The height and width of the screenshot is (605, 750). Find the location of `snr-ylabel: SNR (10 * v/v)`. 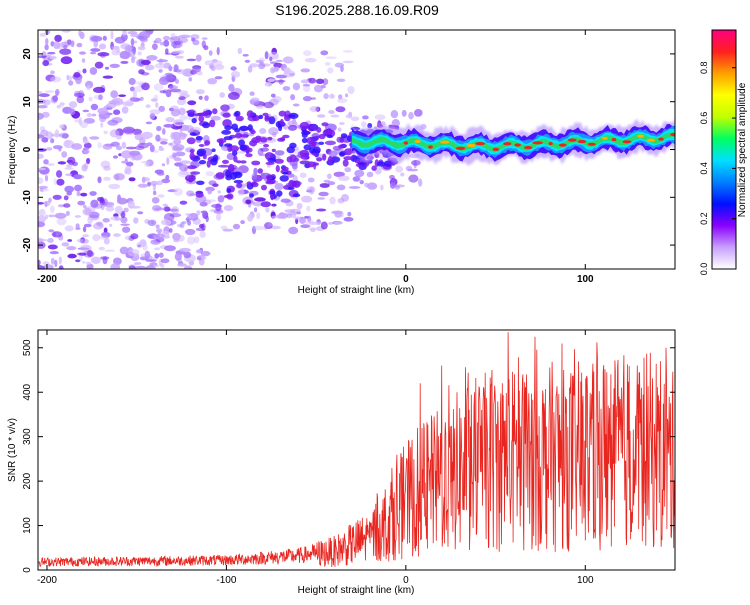

snr-ylabel: SNR (10 * v/v) is located at coordinates (12, 450).